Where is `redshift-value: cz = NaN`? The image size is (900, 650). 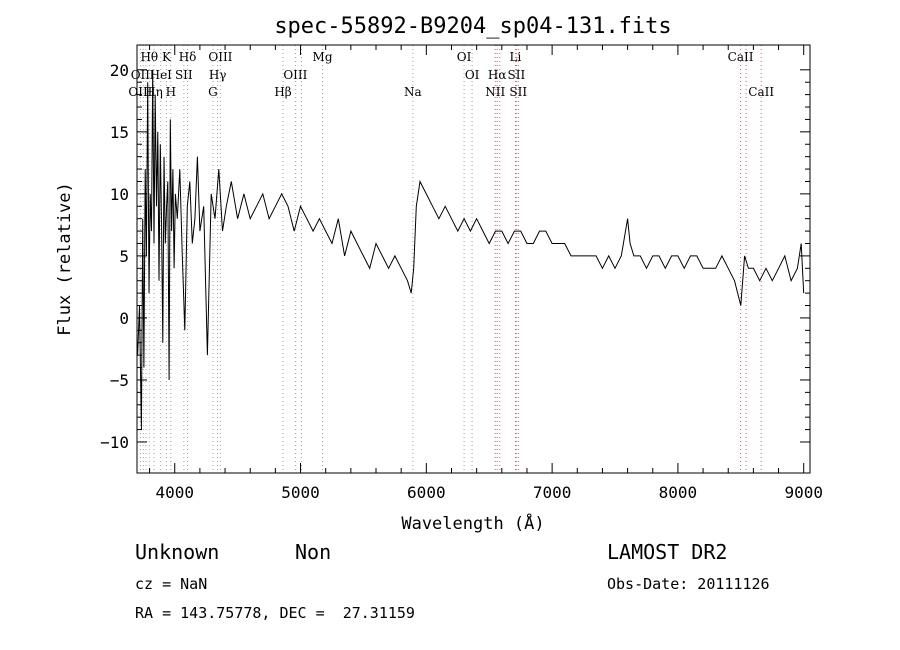 redshift-value: cz = NaN is located at coordinates (171, 584).